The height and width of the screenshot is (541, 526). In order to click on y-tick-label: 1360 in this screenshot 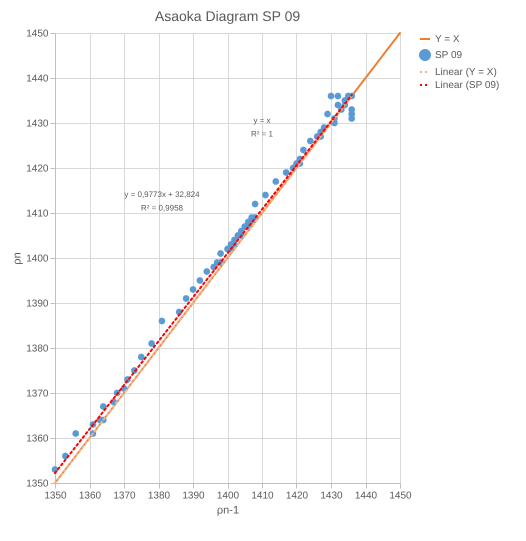, I will do `click(37, 439)`.